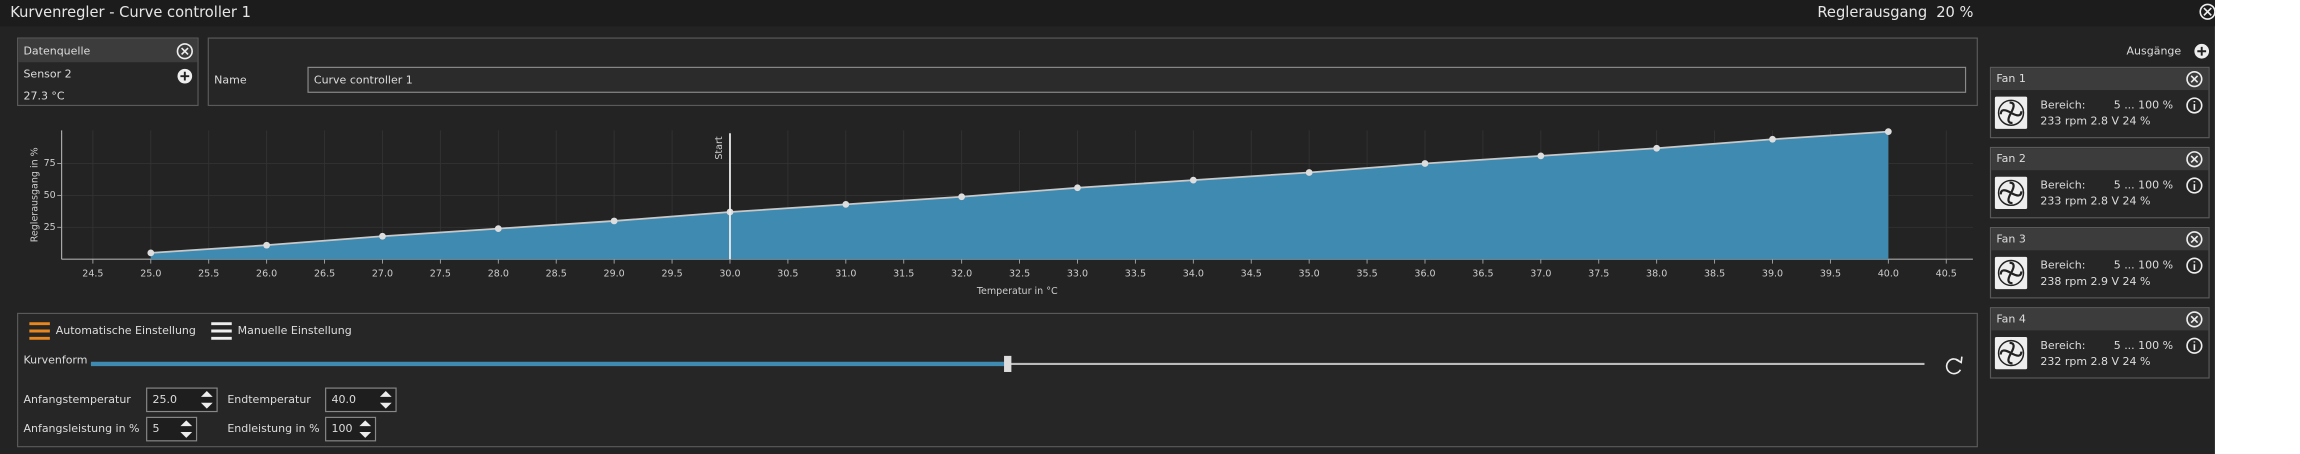  What do you see at coordinates (184, 51) in the screenshot?
I see `remove-source` at bounding box center [184, 51].